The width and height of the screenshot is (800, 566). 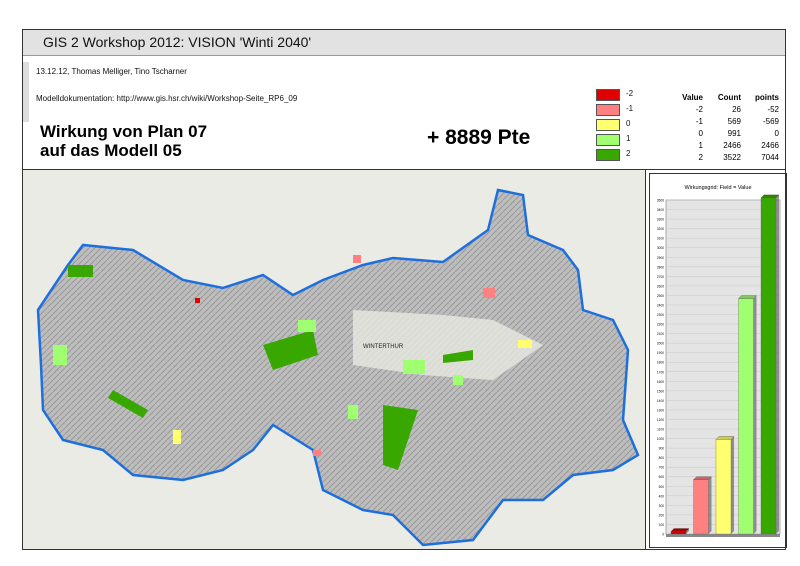 What do you see at coordinates (628, 153) in the screenshot?
I see `legend-label: 2` at bounding box center [628, 153].